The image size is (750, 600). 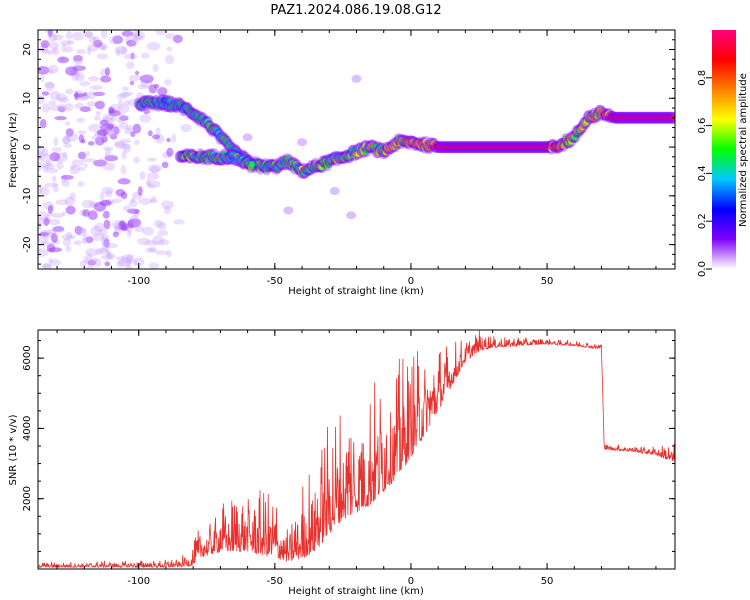 I want to click on colorbar-strip, so click(x=724, y=149).